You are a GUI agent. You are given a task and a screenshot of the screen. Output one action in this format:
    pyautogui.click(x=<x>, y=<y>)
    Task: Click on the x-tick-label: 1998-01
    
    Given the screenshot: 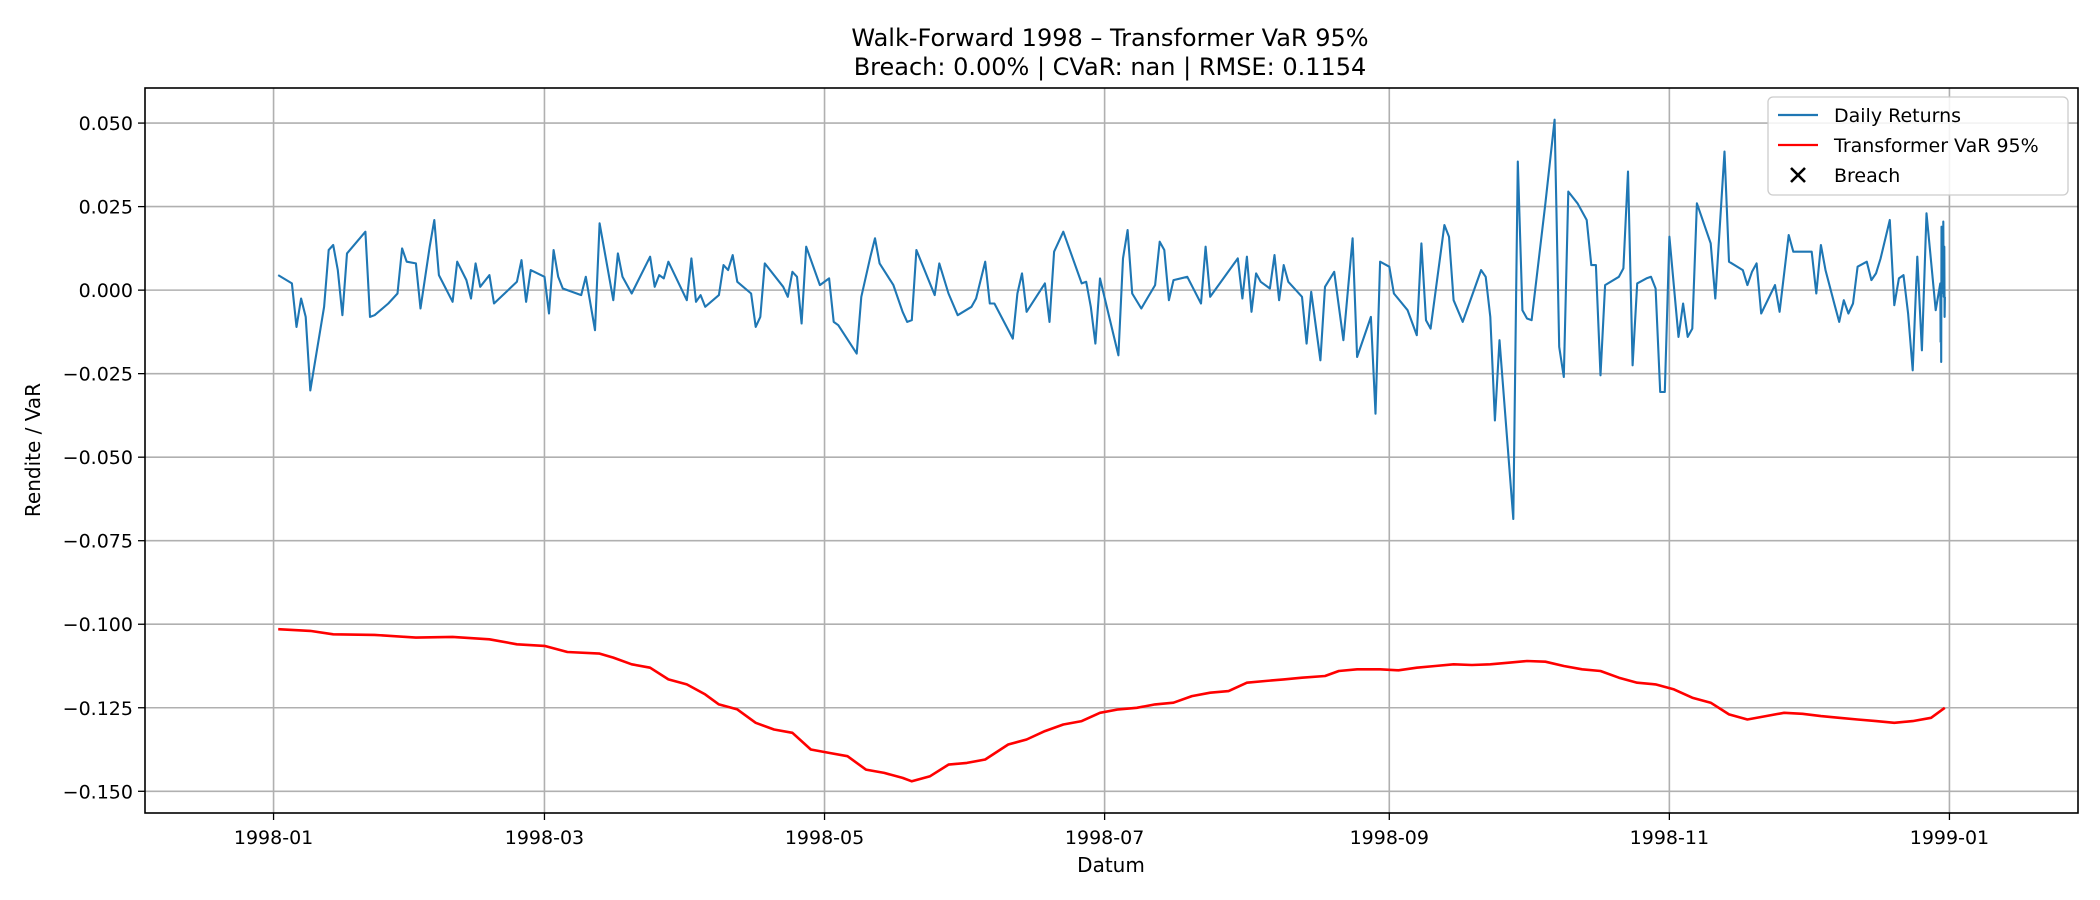 What is the action you would take?
    pyautogui.click(x=273, y=838)
    